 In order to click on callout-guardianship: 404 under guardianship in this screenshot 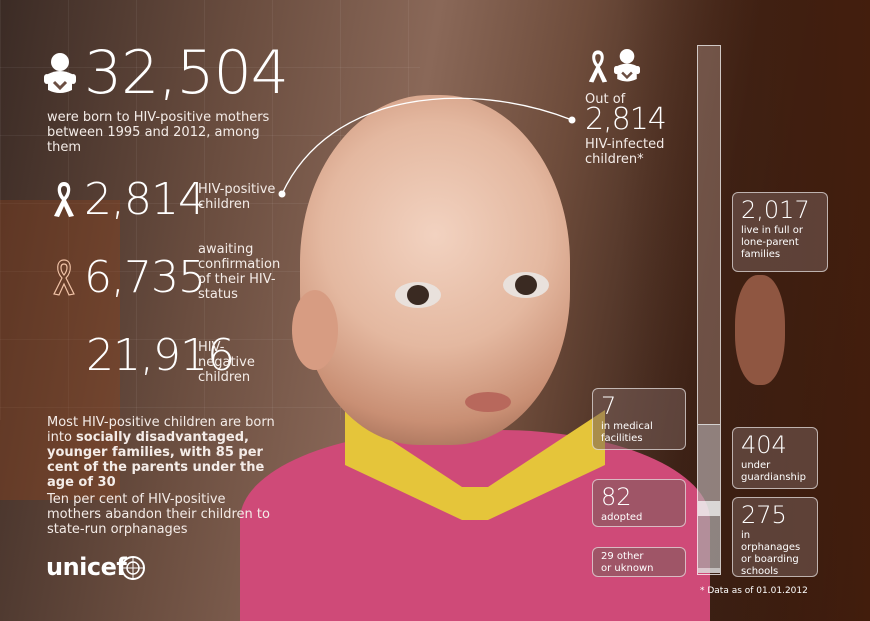, I will do `click(775, 458)`.